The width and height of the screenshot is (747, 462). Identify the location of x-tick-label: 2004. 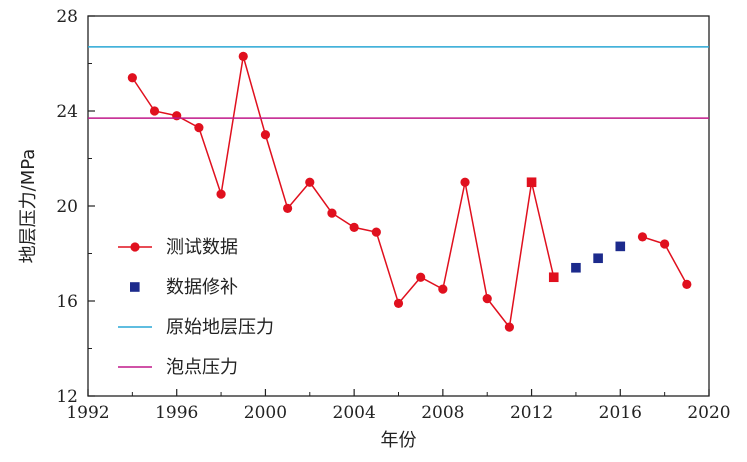
(354, 413).